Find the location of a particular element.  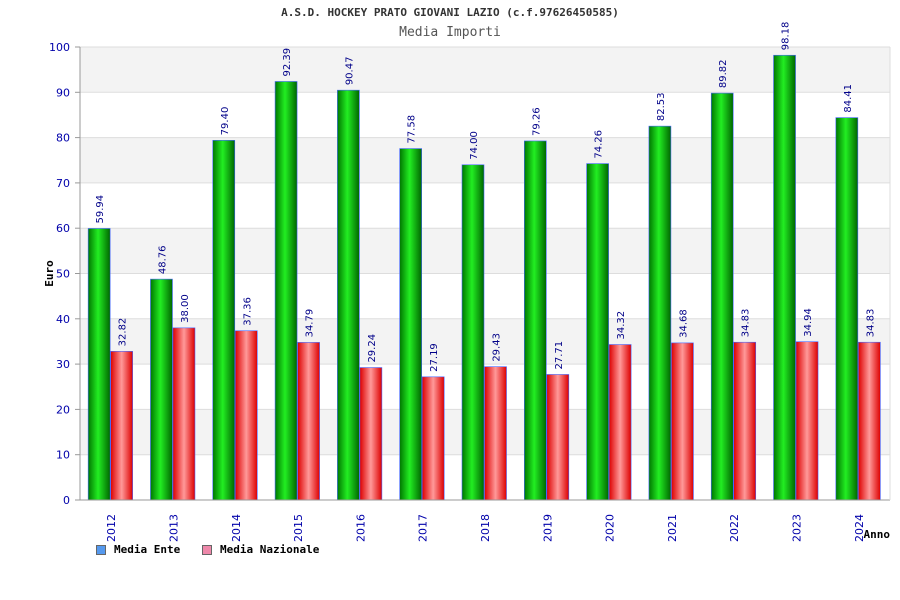

y-tick-label: 0 is located at coordinates (66, 500).